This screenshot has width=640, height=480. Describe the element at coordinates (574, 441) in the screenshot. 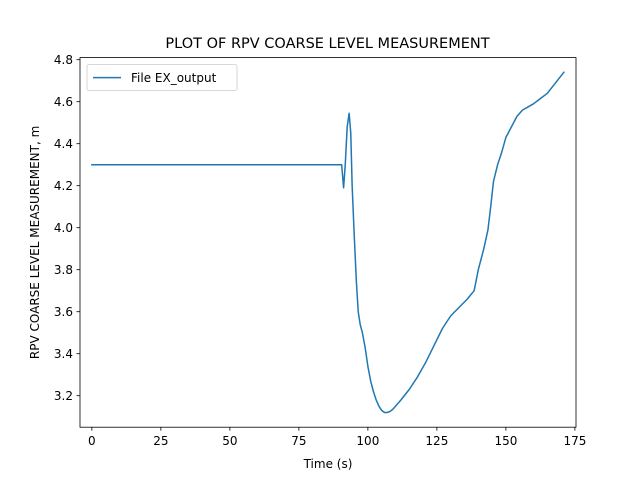

I see `x-tick-label: 175` at that location.